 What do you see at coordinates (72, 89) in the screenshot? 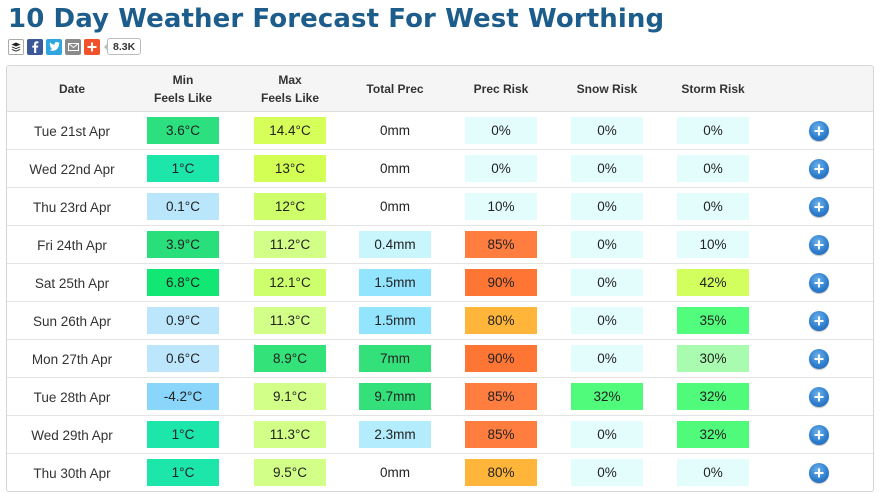
I see `header-date: Date` at bounding box center [72, 89].